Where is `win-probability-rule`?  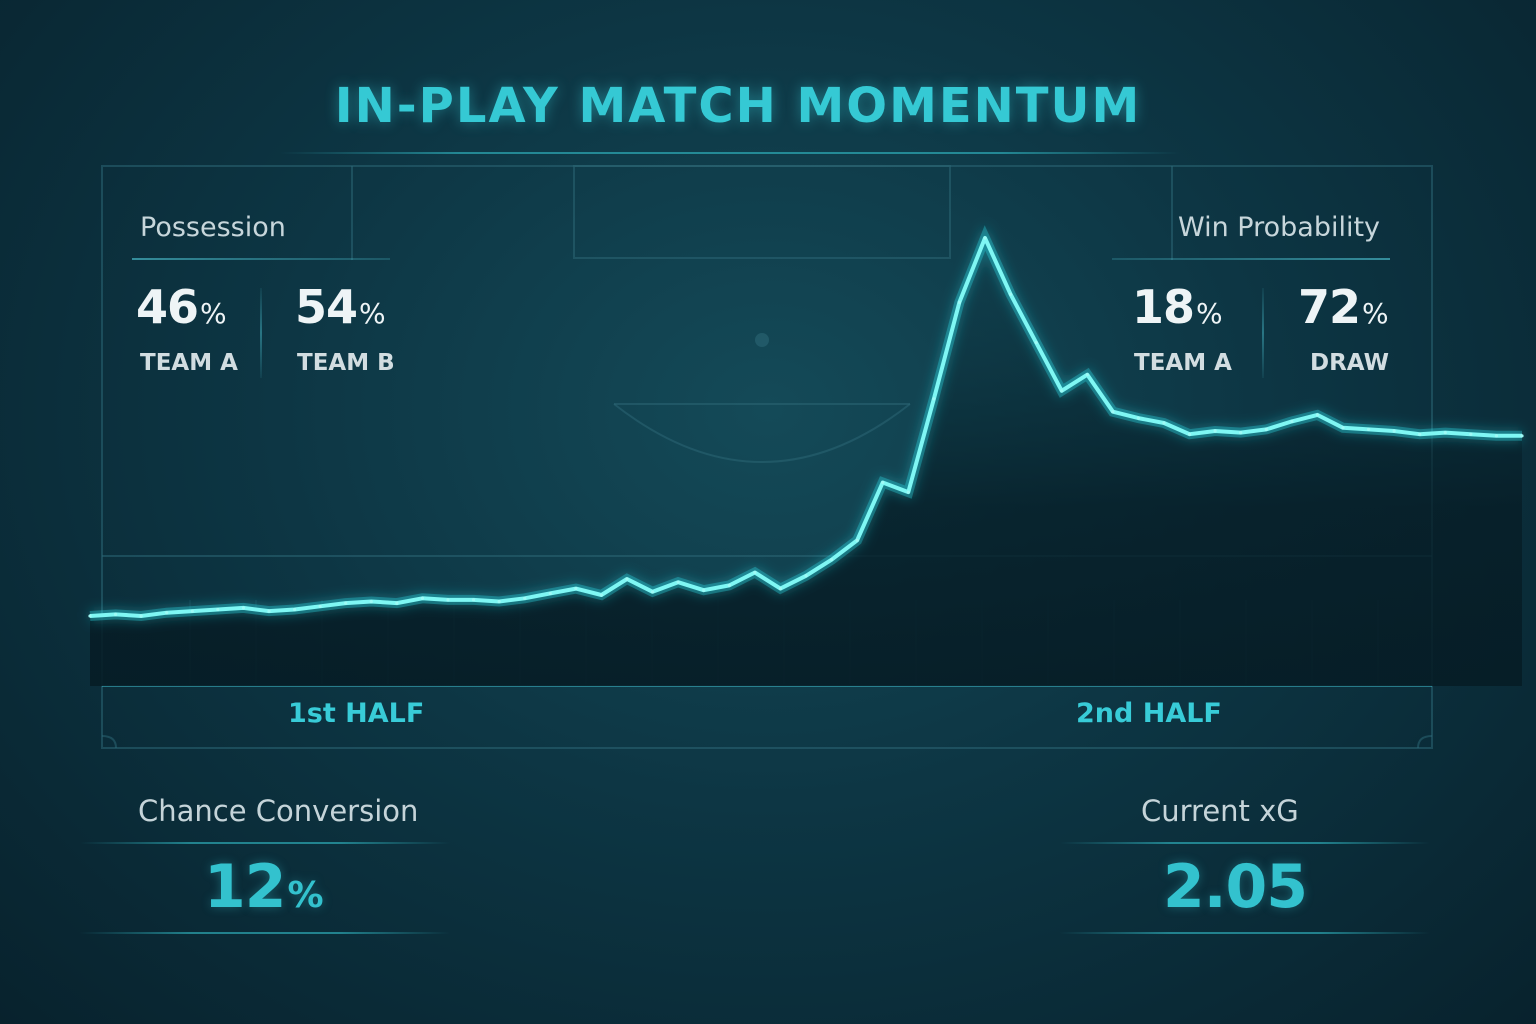 win-probability-rule is located at coordinates (1251, 259).